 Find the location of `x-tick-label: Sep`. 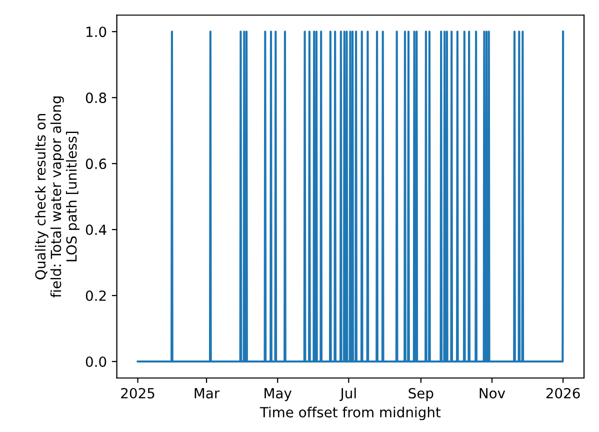

x-tick-label: Sep is located at coordinates (421, 395).